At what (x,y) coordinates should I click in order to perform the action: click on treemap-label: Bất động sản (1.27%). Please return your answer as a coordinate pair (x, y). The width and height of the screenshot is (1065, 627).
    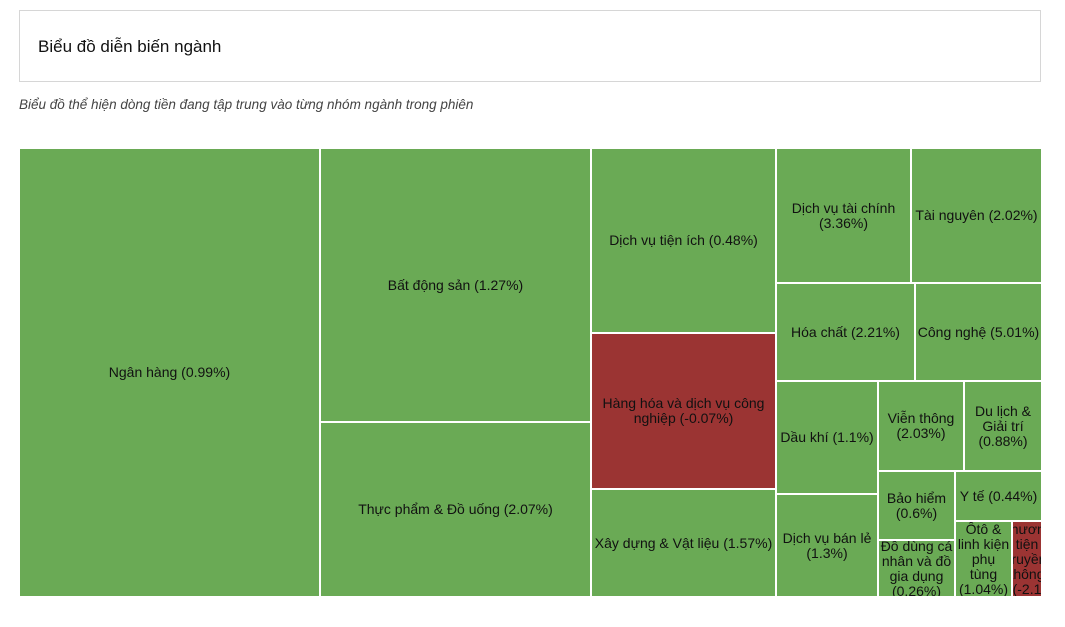
    Looking at the image, I should click on (455, 284).